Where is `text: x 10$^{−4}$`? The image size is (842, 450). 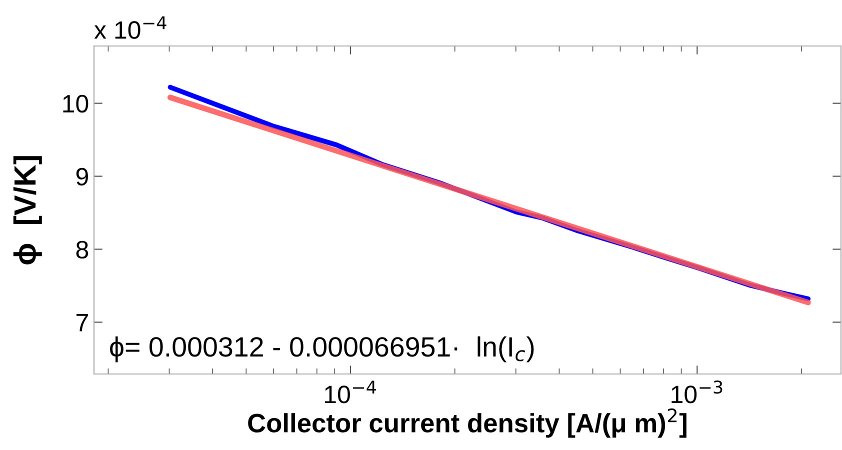
text: x 10$^{−4}$ is located at coordinates (130, 27).